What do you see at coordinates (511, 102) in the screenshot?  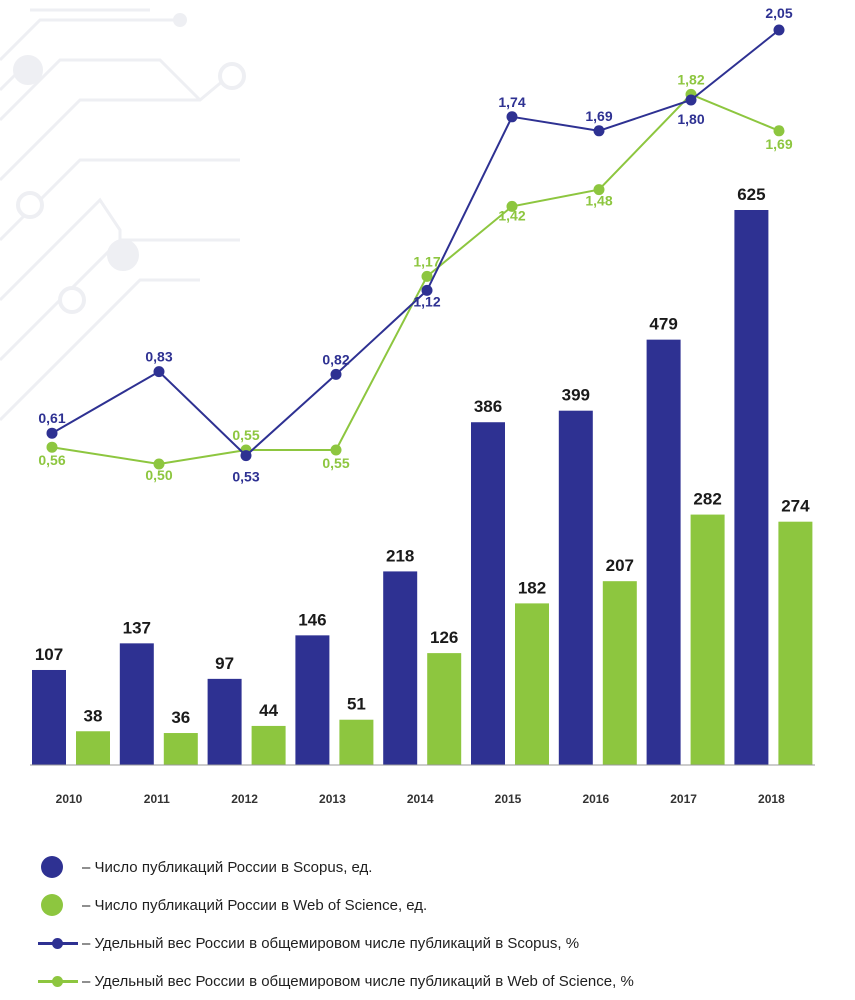 I see `point-label-scopus: 1,74` at bounding box center [511, 102].